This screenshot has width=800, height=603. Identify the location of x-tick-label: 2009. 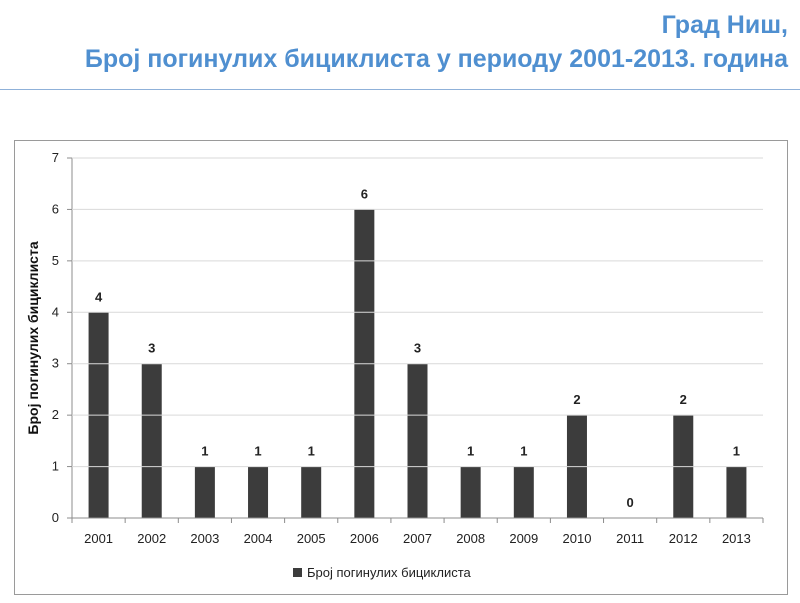
(523, 538).